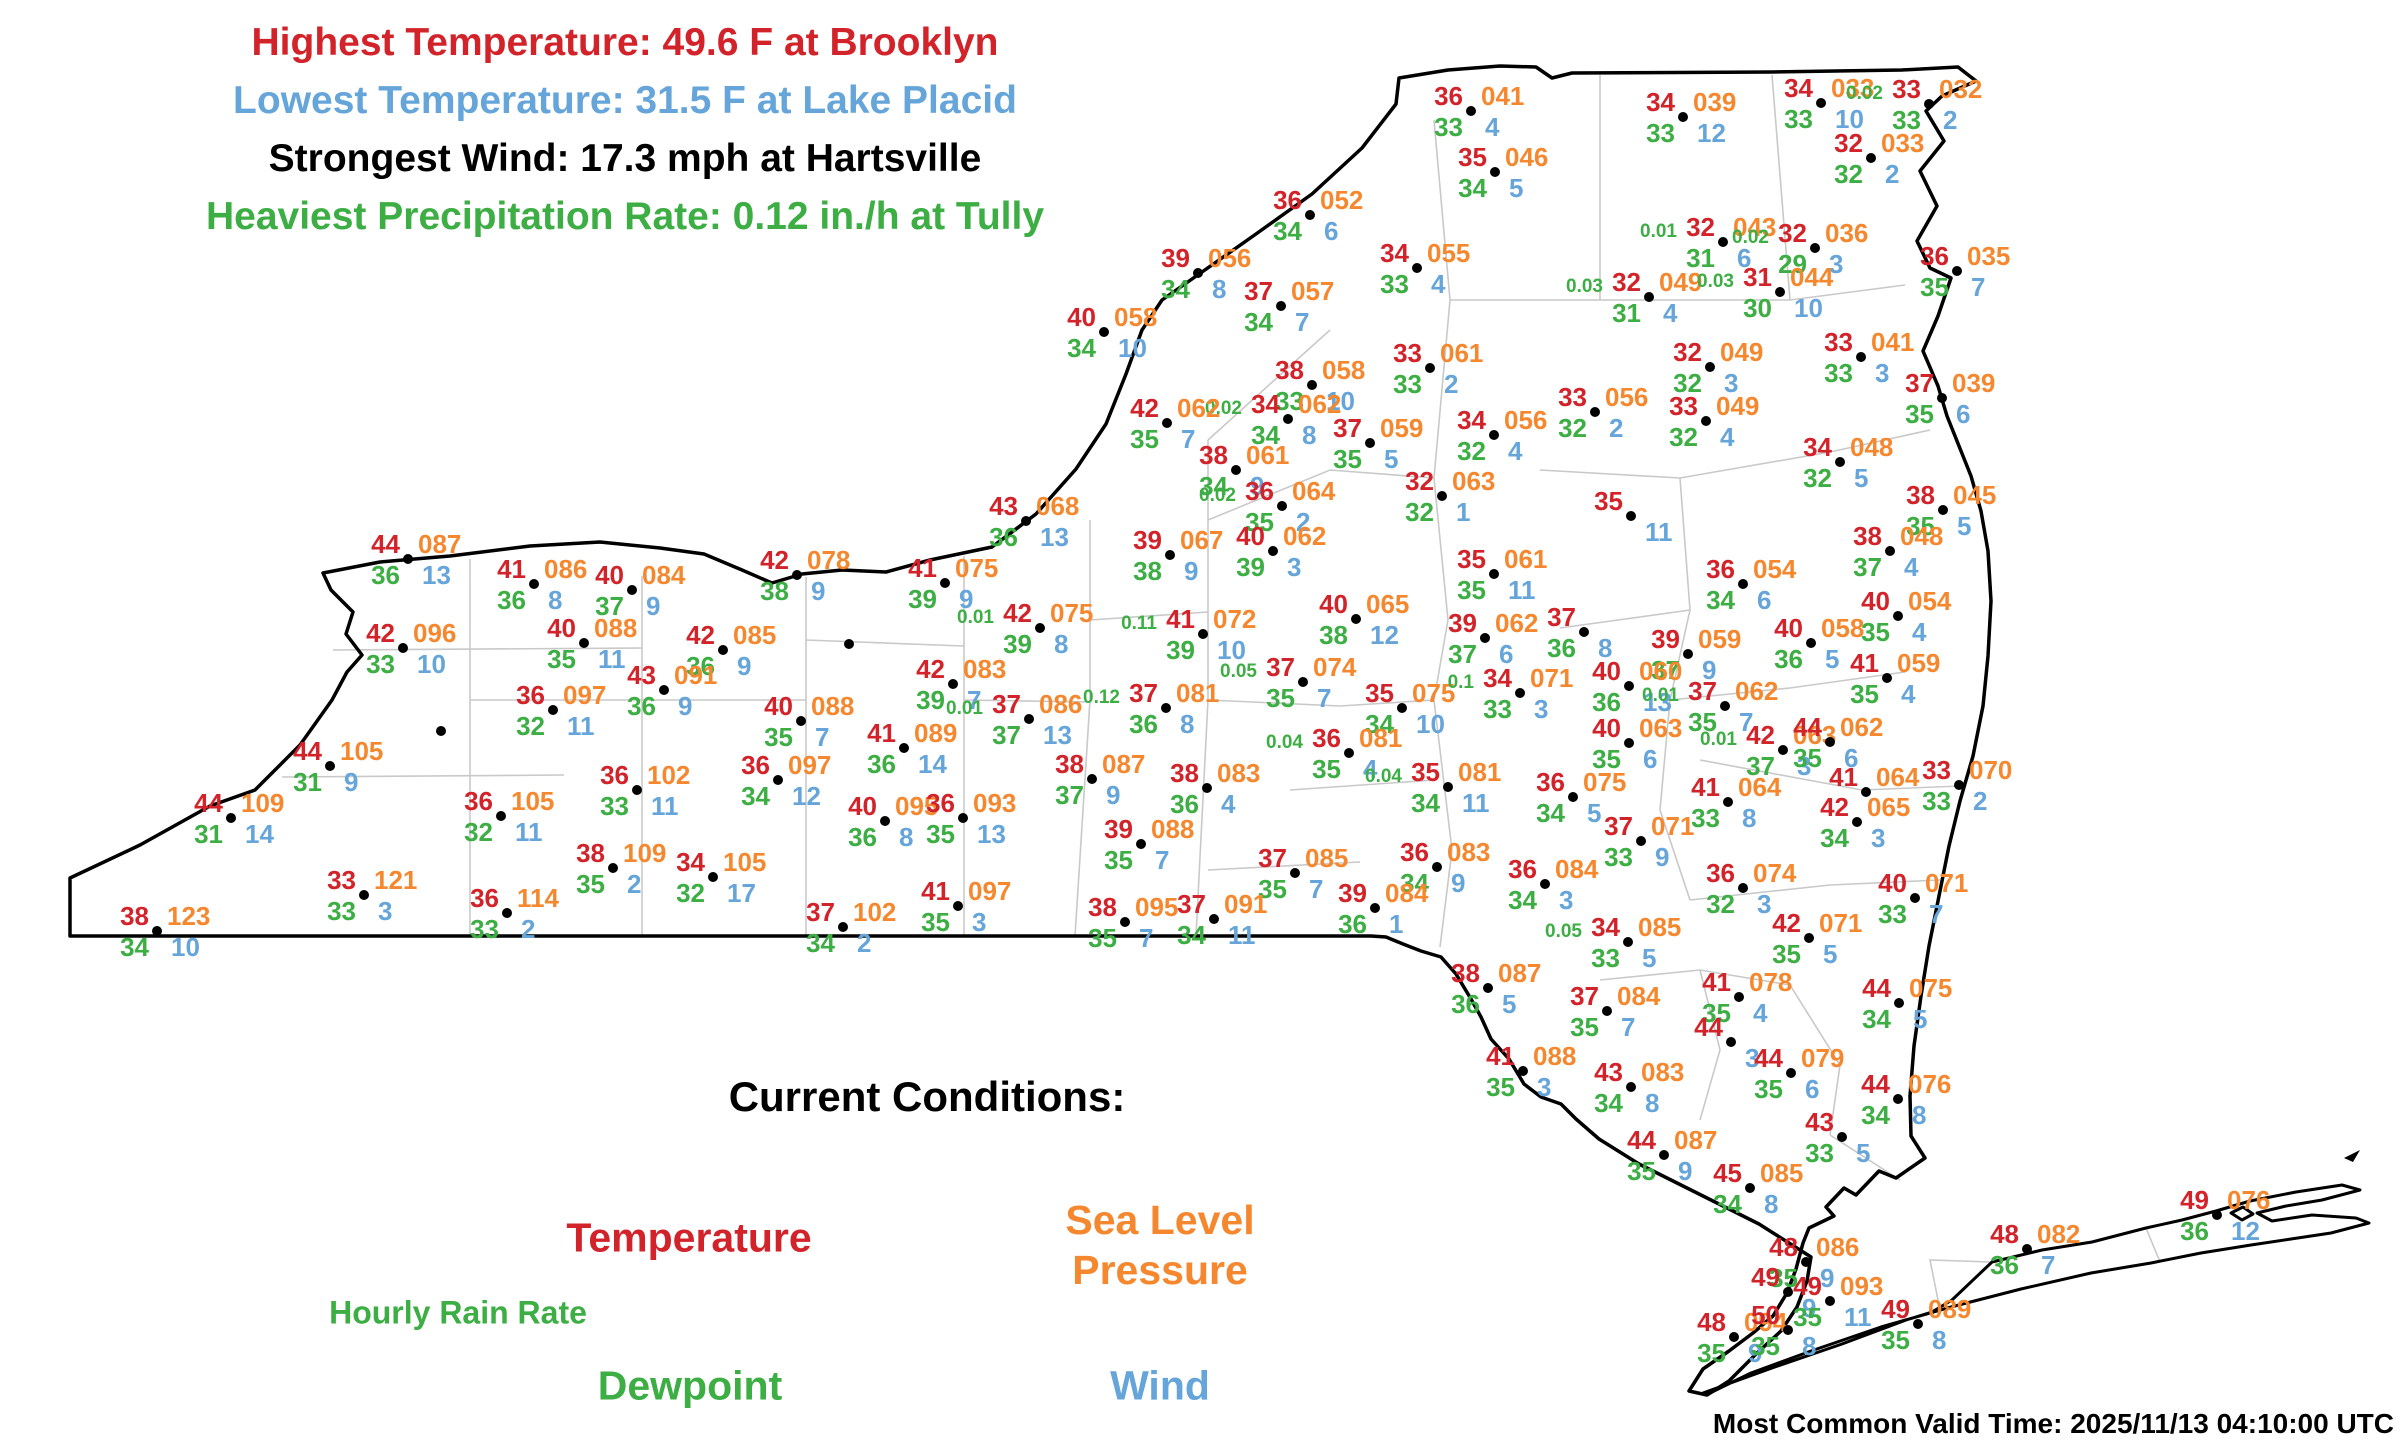 The width and height of the screenshot is (2400, 1450). What do you see at coordinates (1817, 447) in the screenshot?
I see `temperature-value: 34` at bounding box center [1817, 447].